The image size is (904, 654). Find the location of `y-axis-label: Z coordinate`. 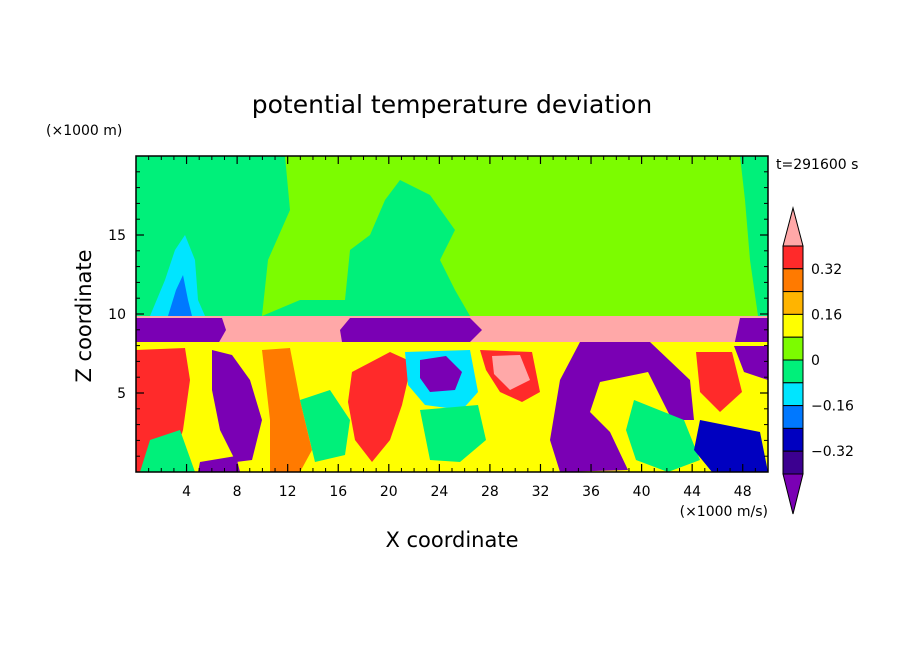

y-axis-label: Z coordinate is located at coordinates (84, 315).